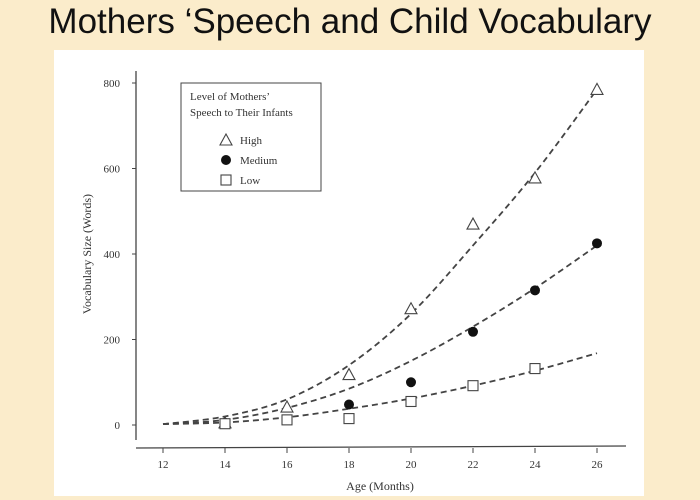 The width and height of the screenshot is (700, 500). What do you see at coordinates (163, 465) in the screenshot?
I see `x-tick-label: 12` at bounding box center [163, 465].